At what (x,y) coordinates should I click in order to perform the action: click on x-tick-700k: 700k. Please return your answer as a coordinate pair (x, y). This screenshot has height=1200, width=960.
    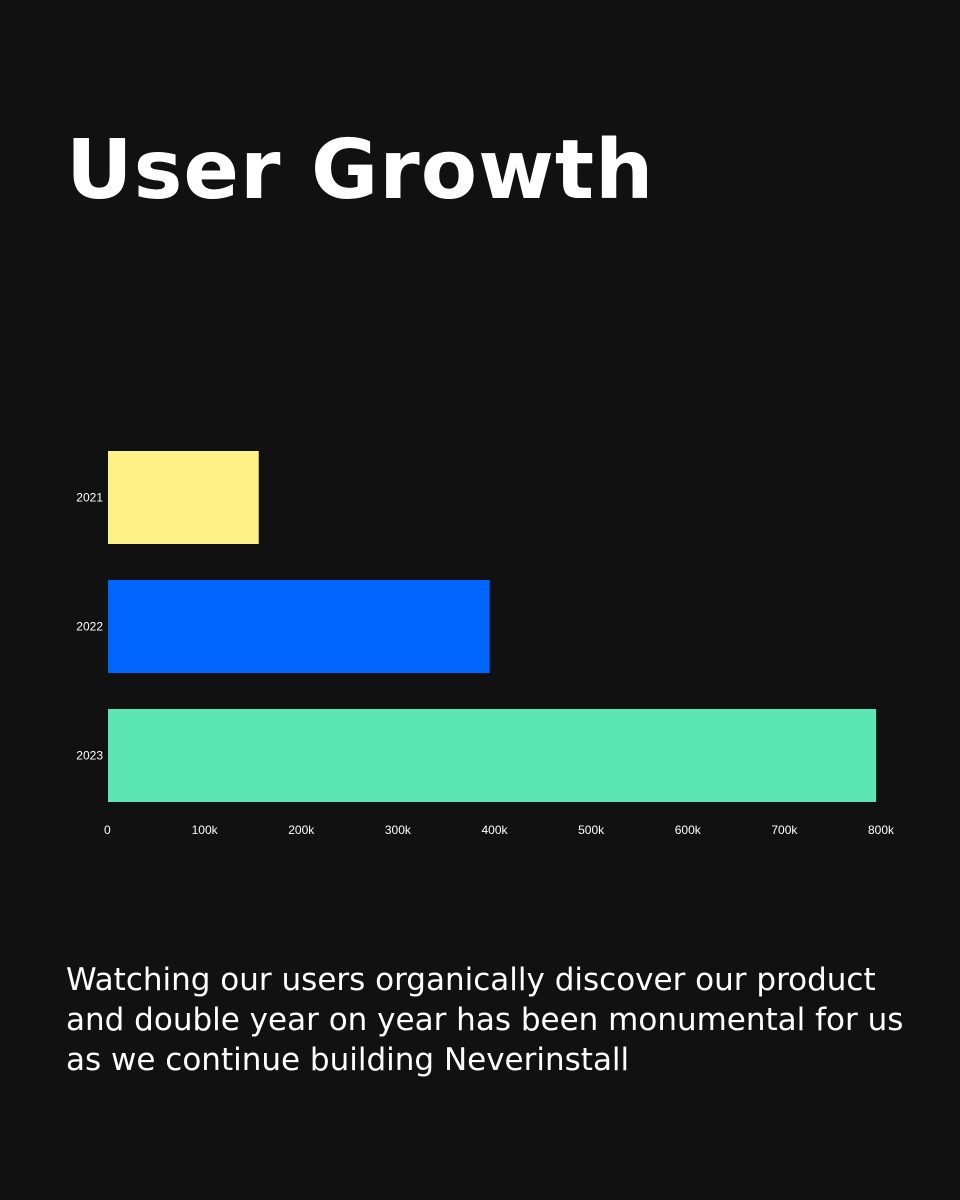
    Looking at the image, I should click on (784, 830).